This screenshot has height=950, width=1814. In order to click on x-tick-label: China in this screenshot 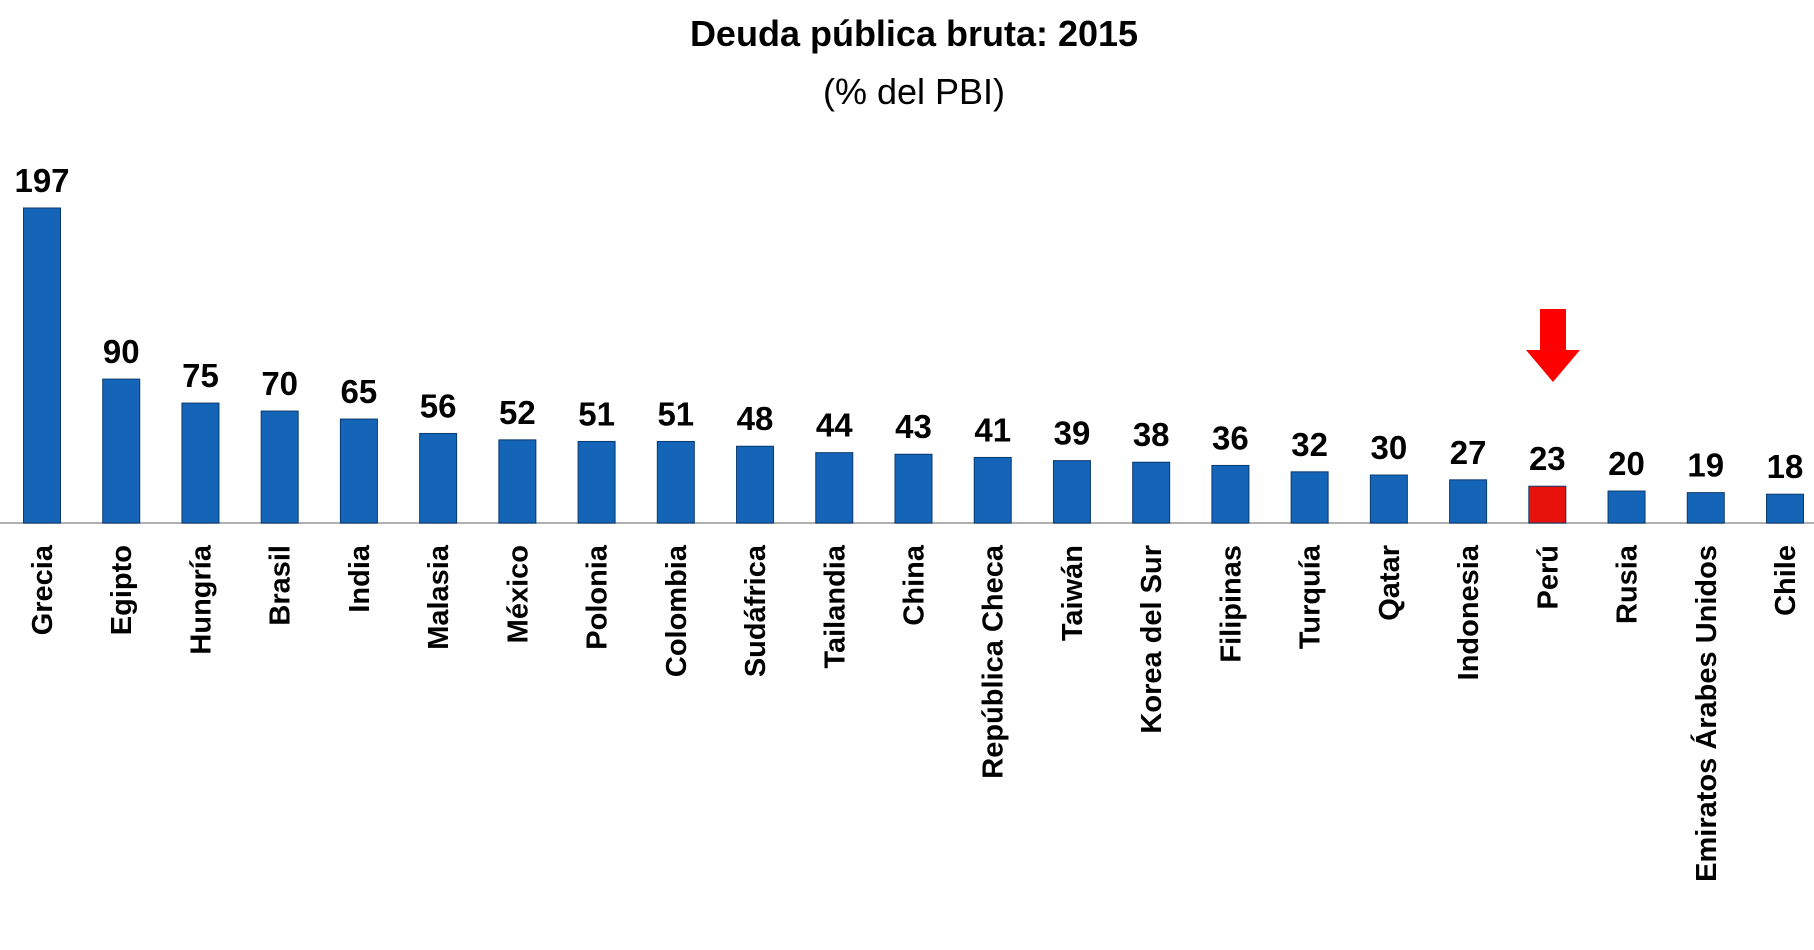, I will do `click(915, 584)`.